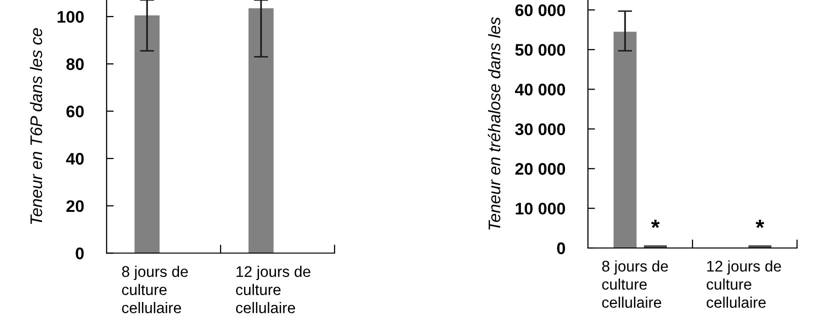 The height and width of the screenshot is (320, 820). Describe the element at coordinates (75, 112) in the screenshot. I see `y-tick-label: 60` at that location.